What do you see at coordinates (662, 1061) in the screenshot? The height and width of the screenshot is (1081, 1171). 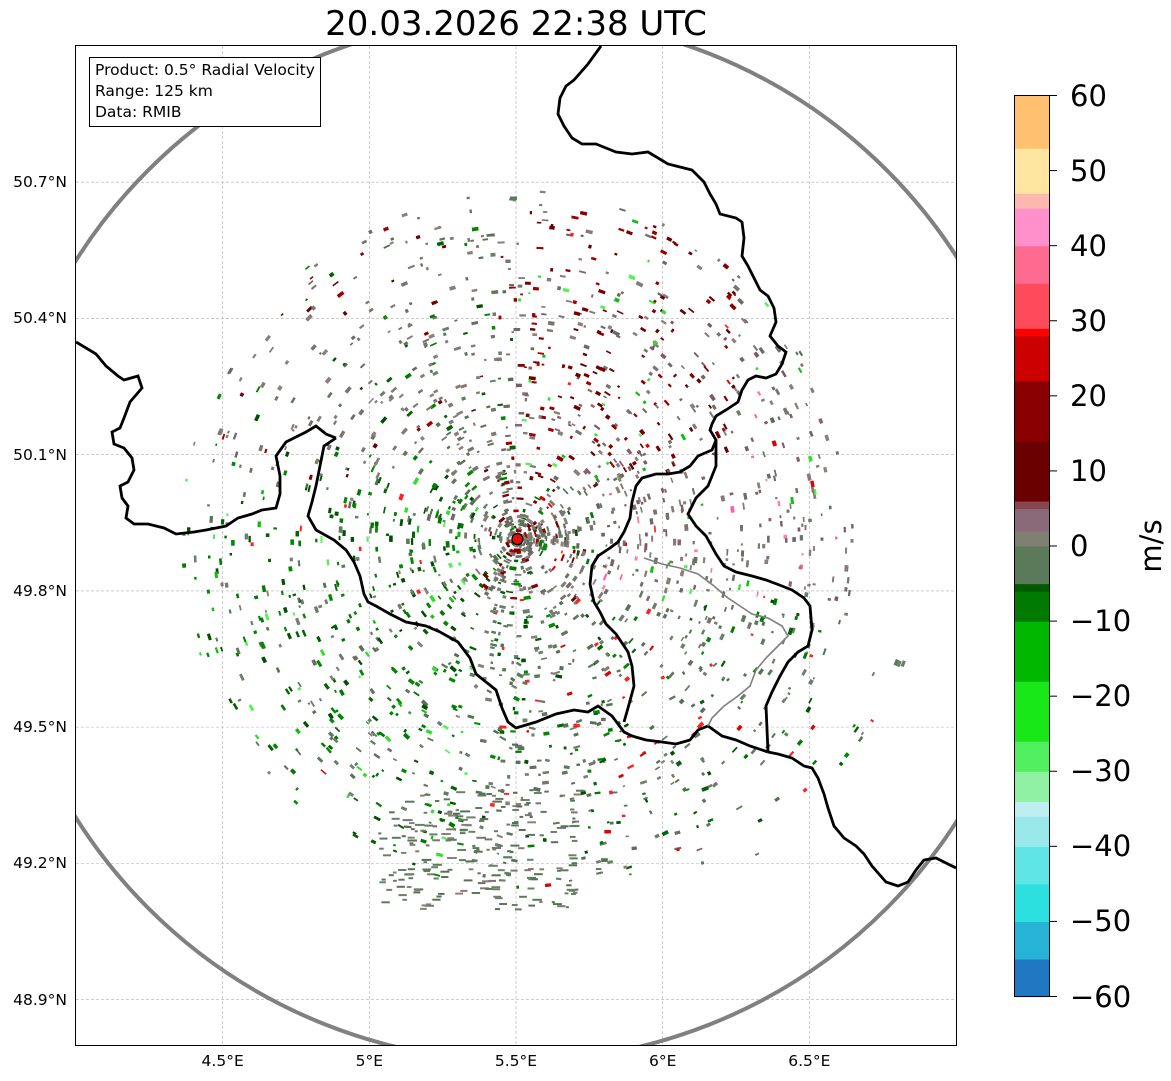 I see `lon-tick-label: 6°E` at bounding box center [662, 1061].